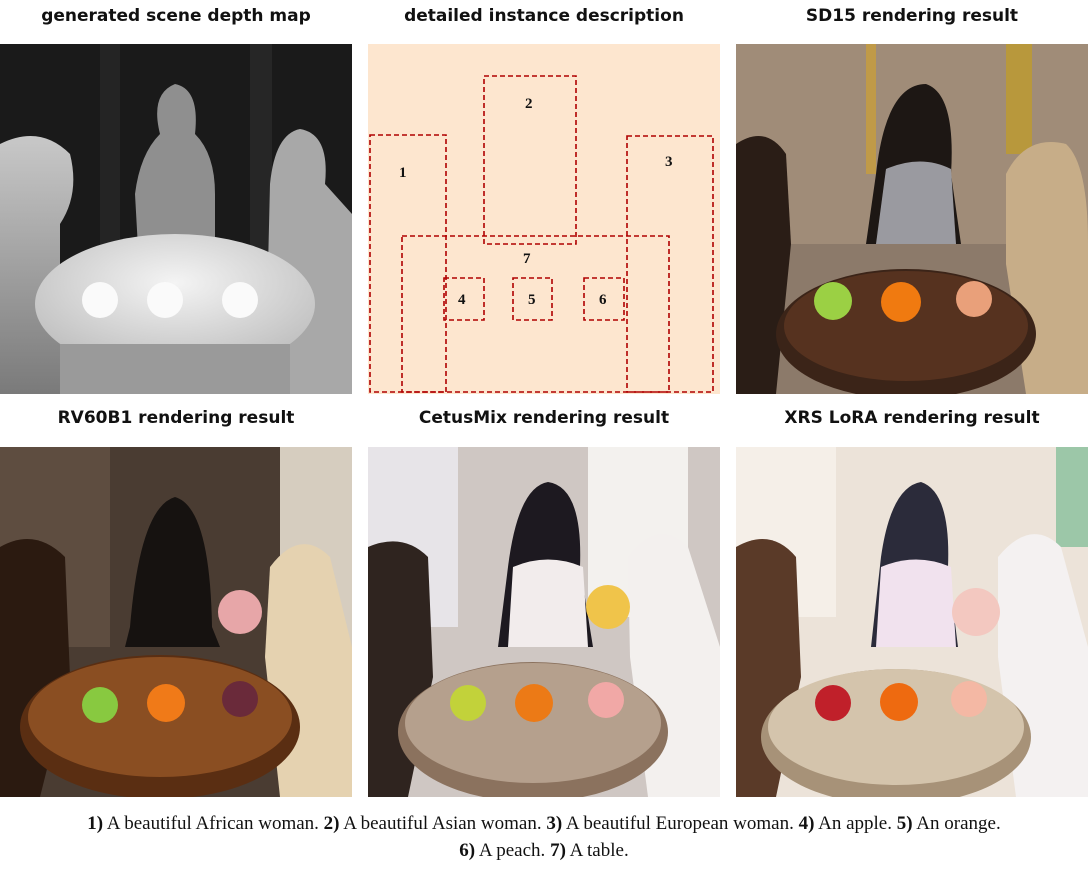  I want to click on box-label-3: 3, so click(669, 162).